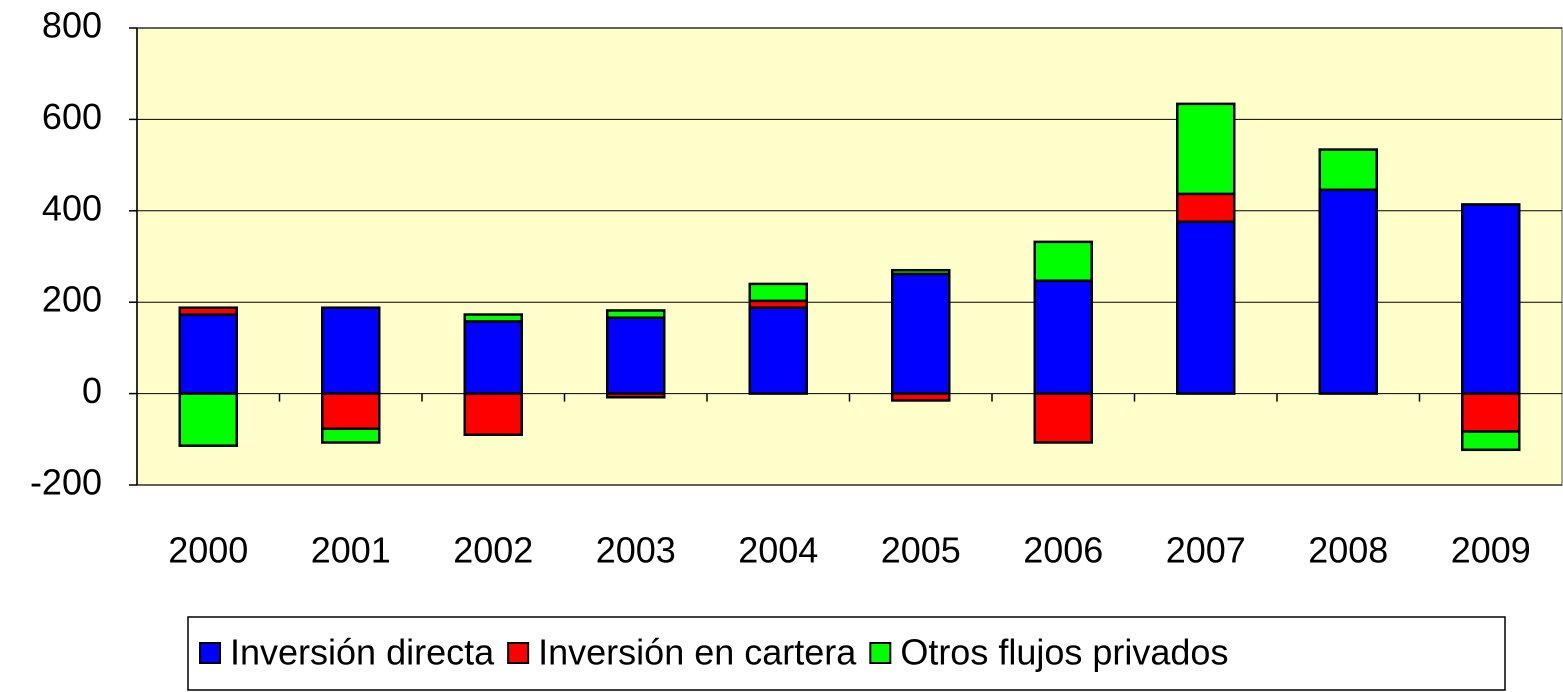 This screenshot has width=1563, height=692. What do you see at coordinates (72, 299) in the screenshot?
I see `y-tick-label: 200` at bounding box center [72, 299].